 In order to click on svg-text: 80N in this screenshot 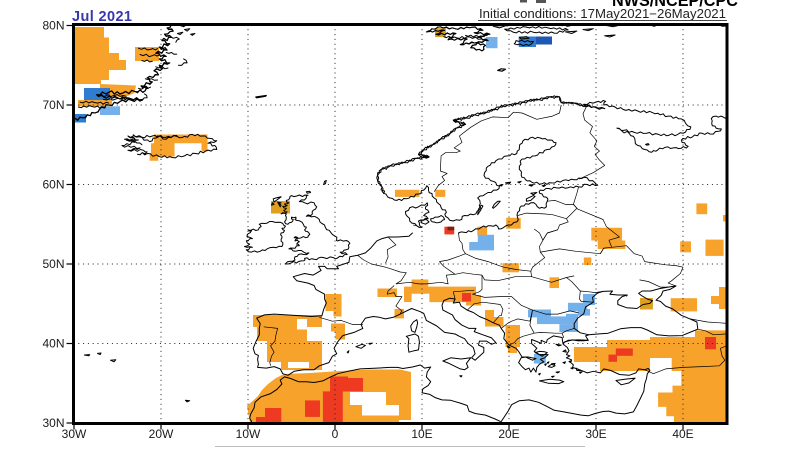, I will do `click(53, 26)`.